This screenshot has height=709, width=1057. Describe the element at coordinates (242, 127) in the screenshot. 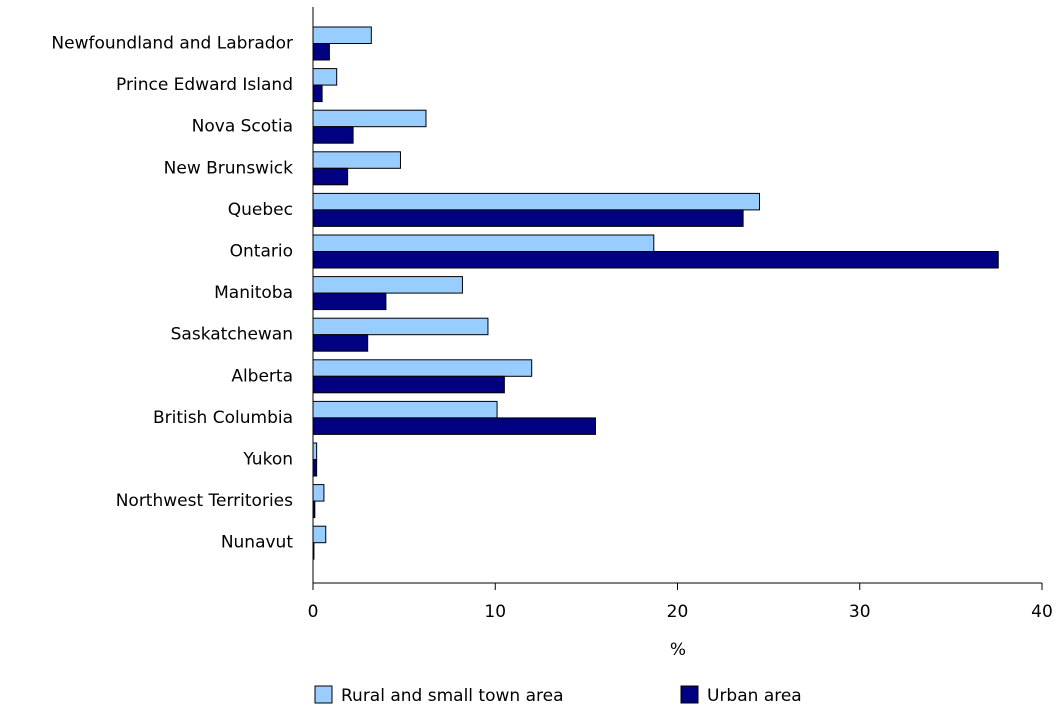

I see `category-label: Nova Scotia` at that location.